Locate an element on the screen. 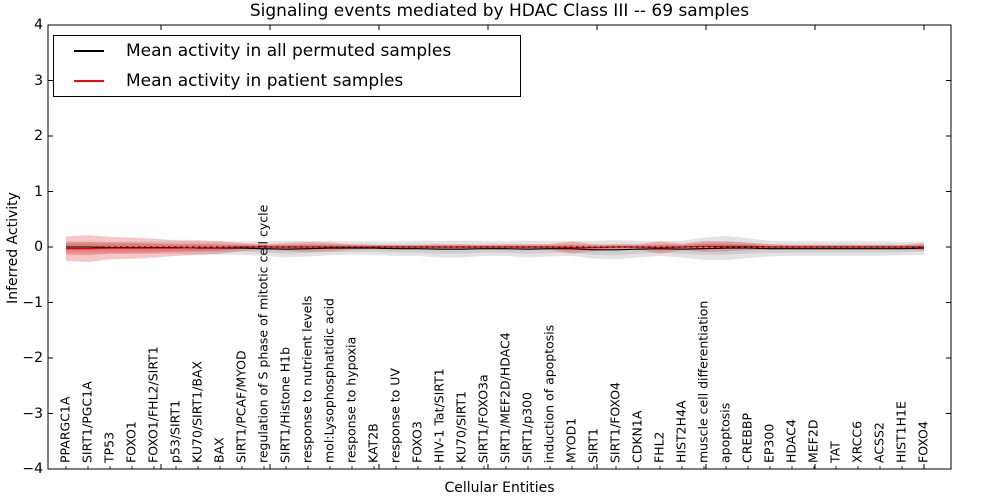  x-category-label: p53/SIRT1 is located at coordinates (175, 431).